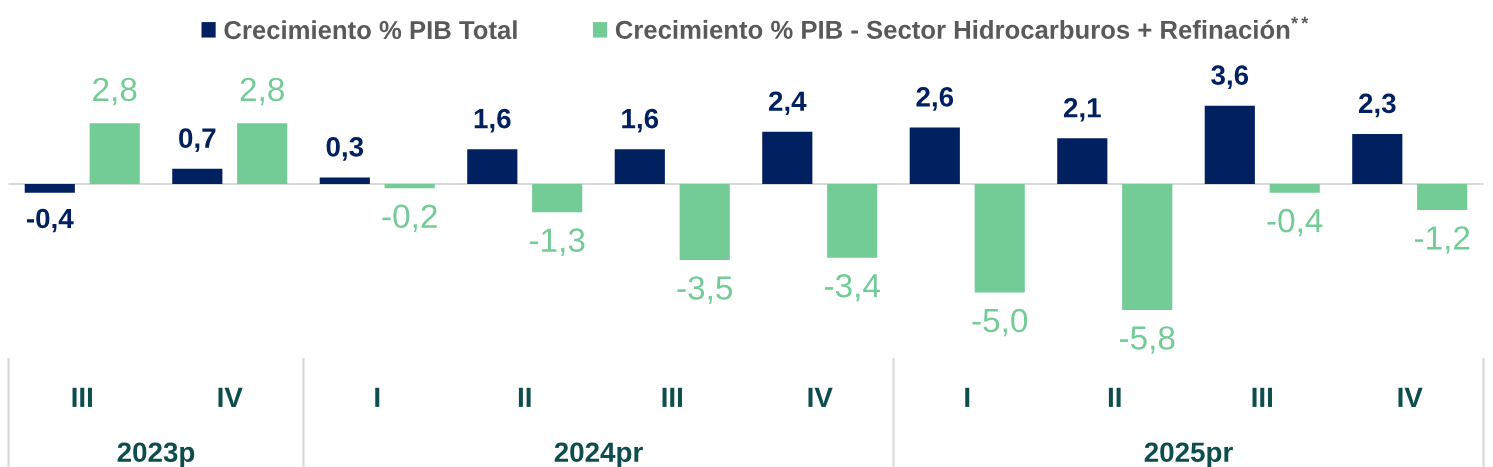  Describe the element at coordinates (1230, 77) in the screenshot. I see `data-label: 3,6` at that location.